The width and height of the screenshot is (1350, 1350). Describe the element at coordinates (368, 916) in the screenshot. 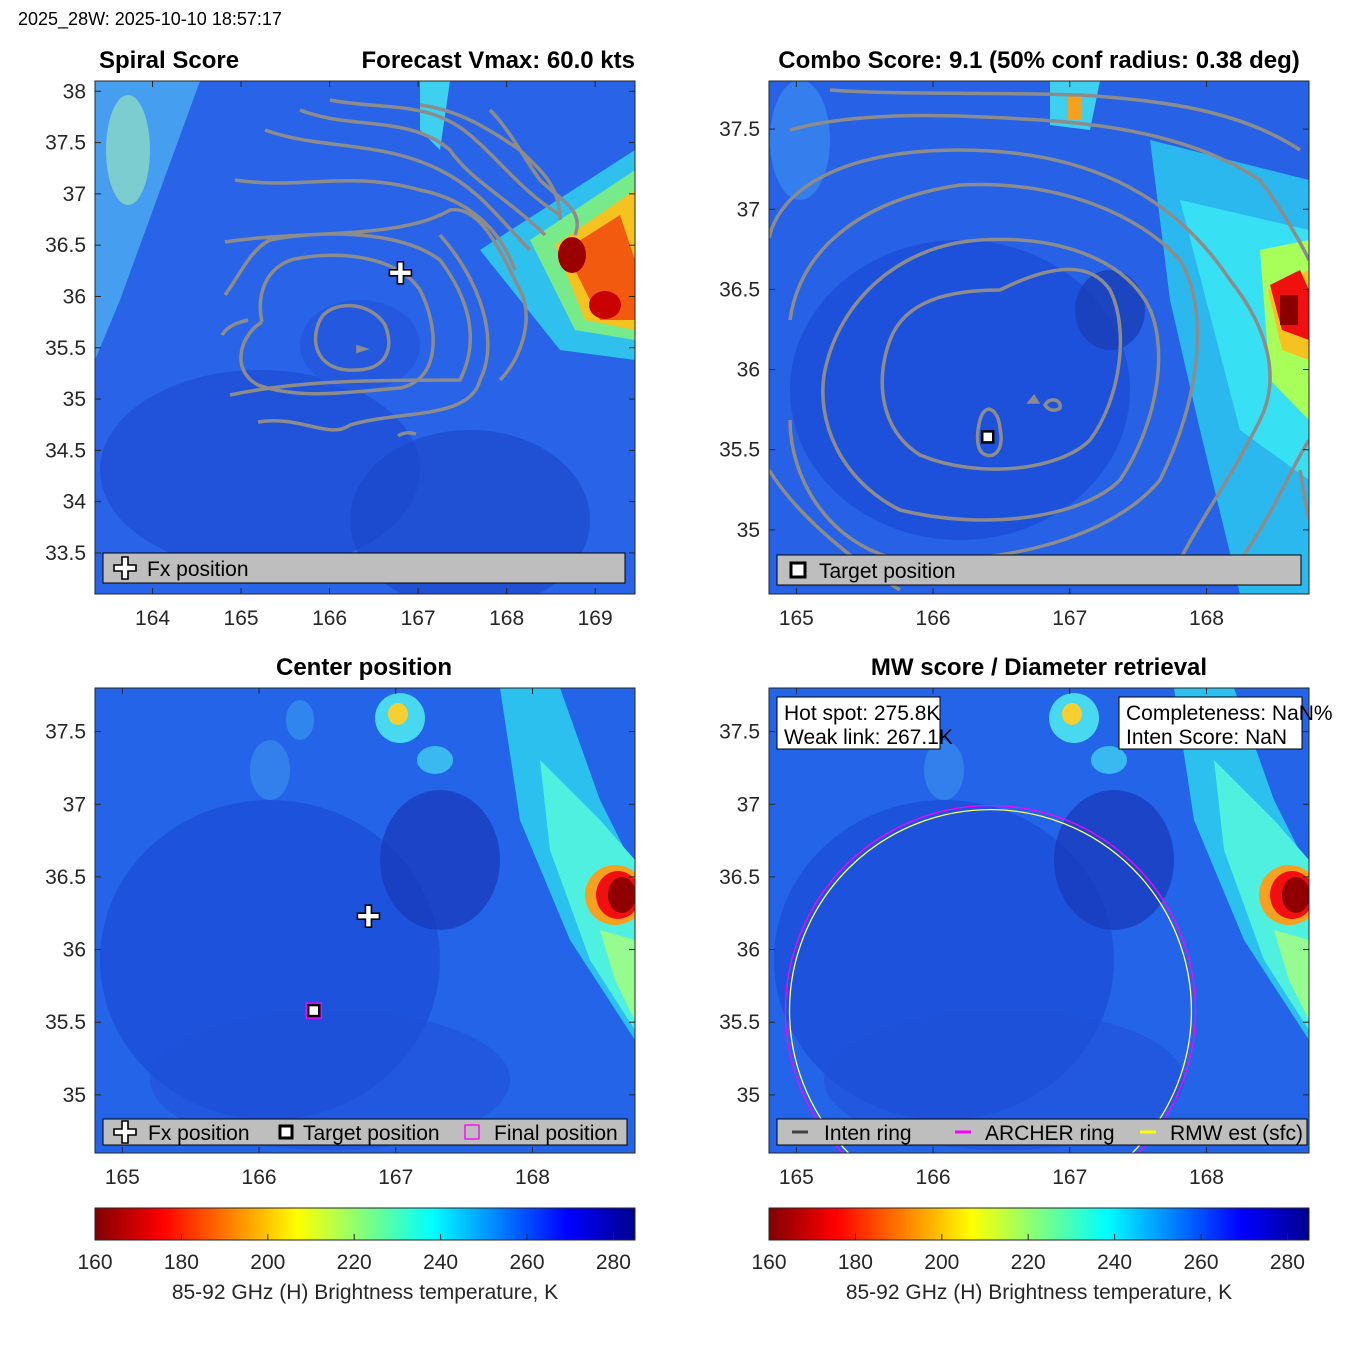

I see `center-fx-marker` at that location.